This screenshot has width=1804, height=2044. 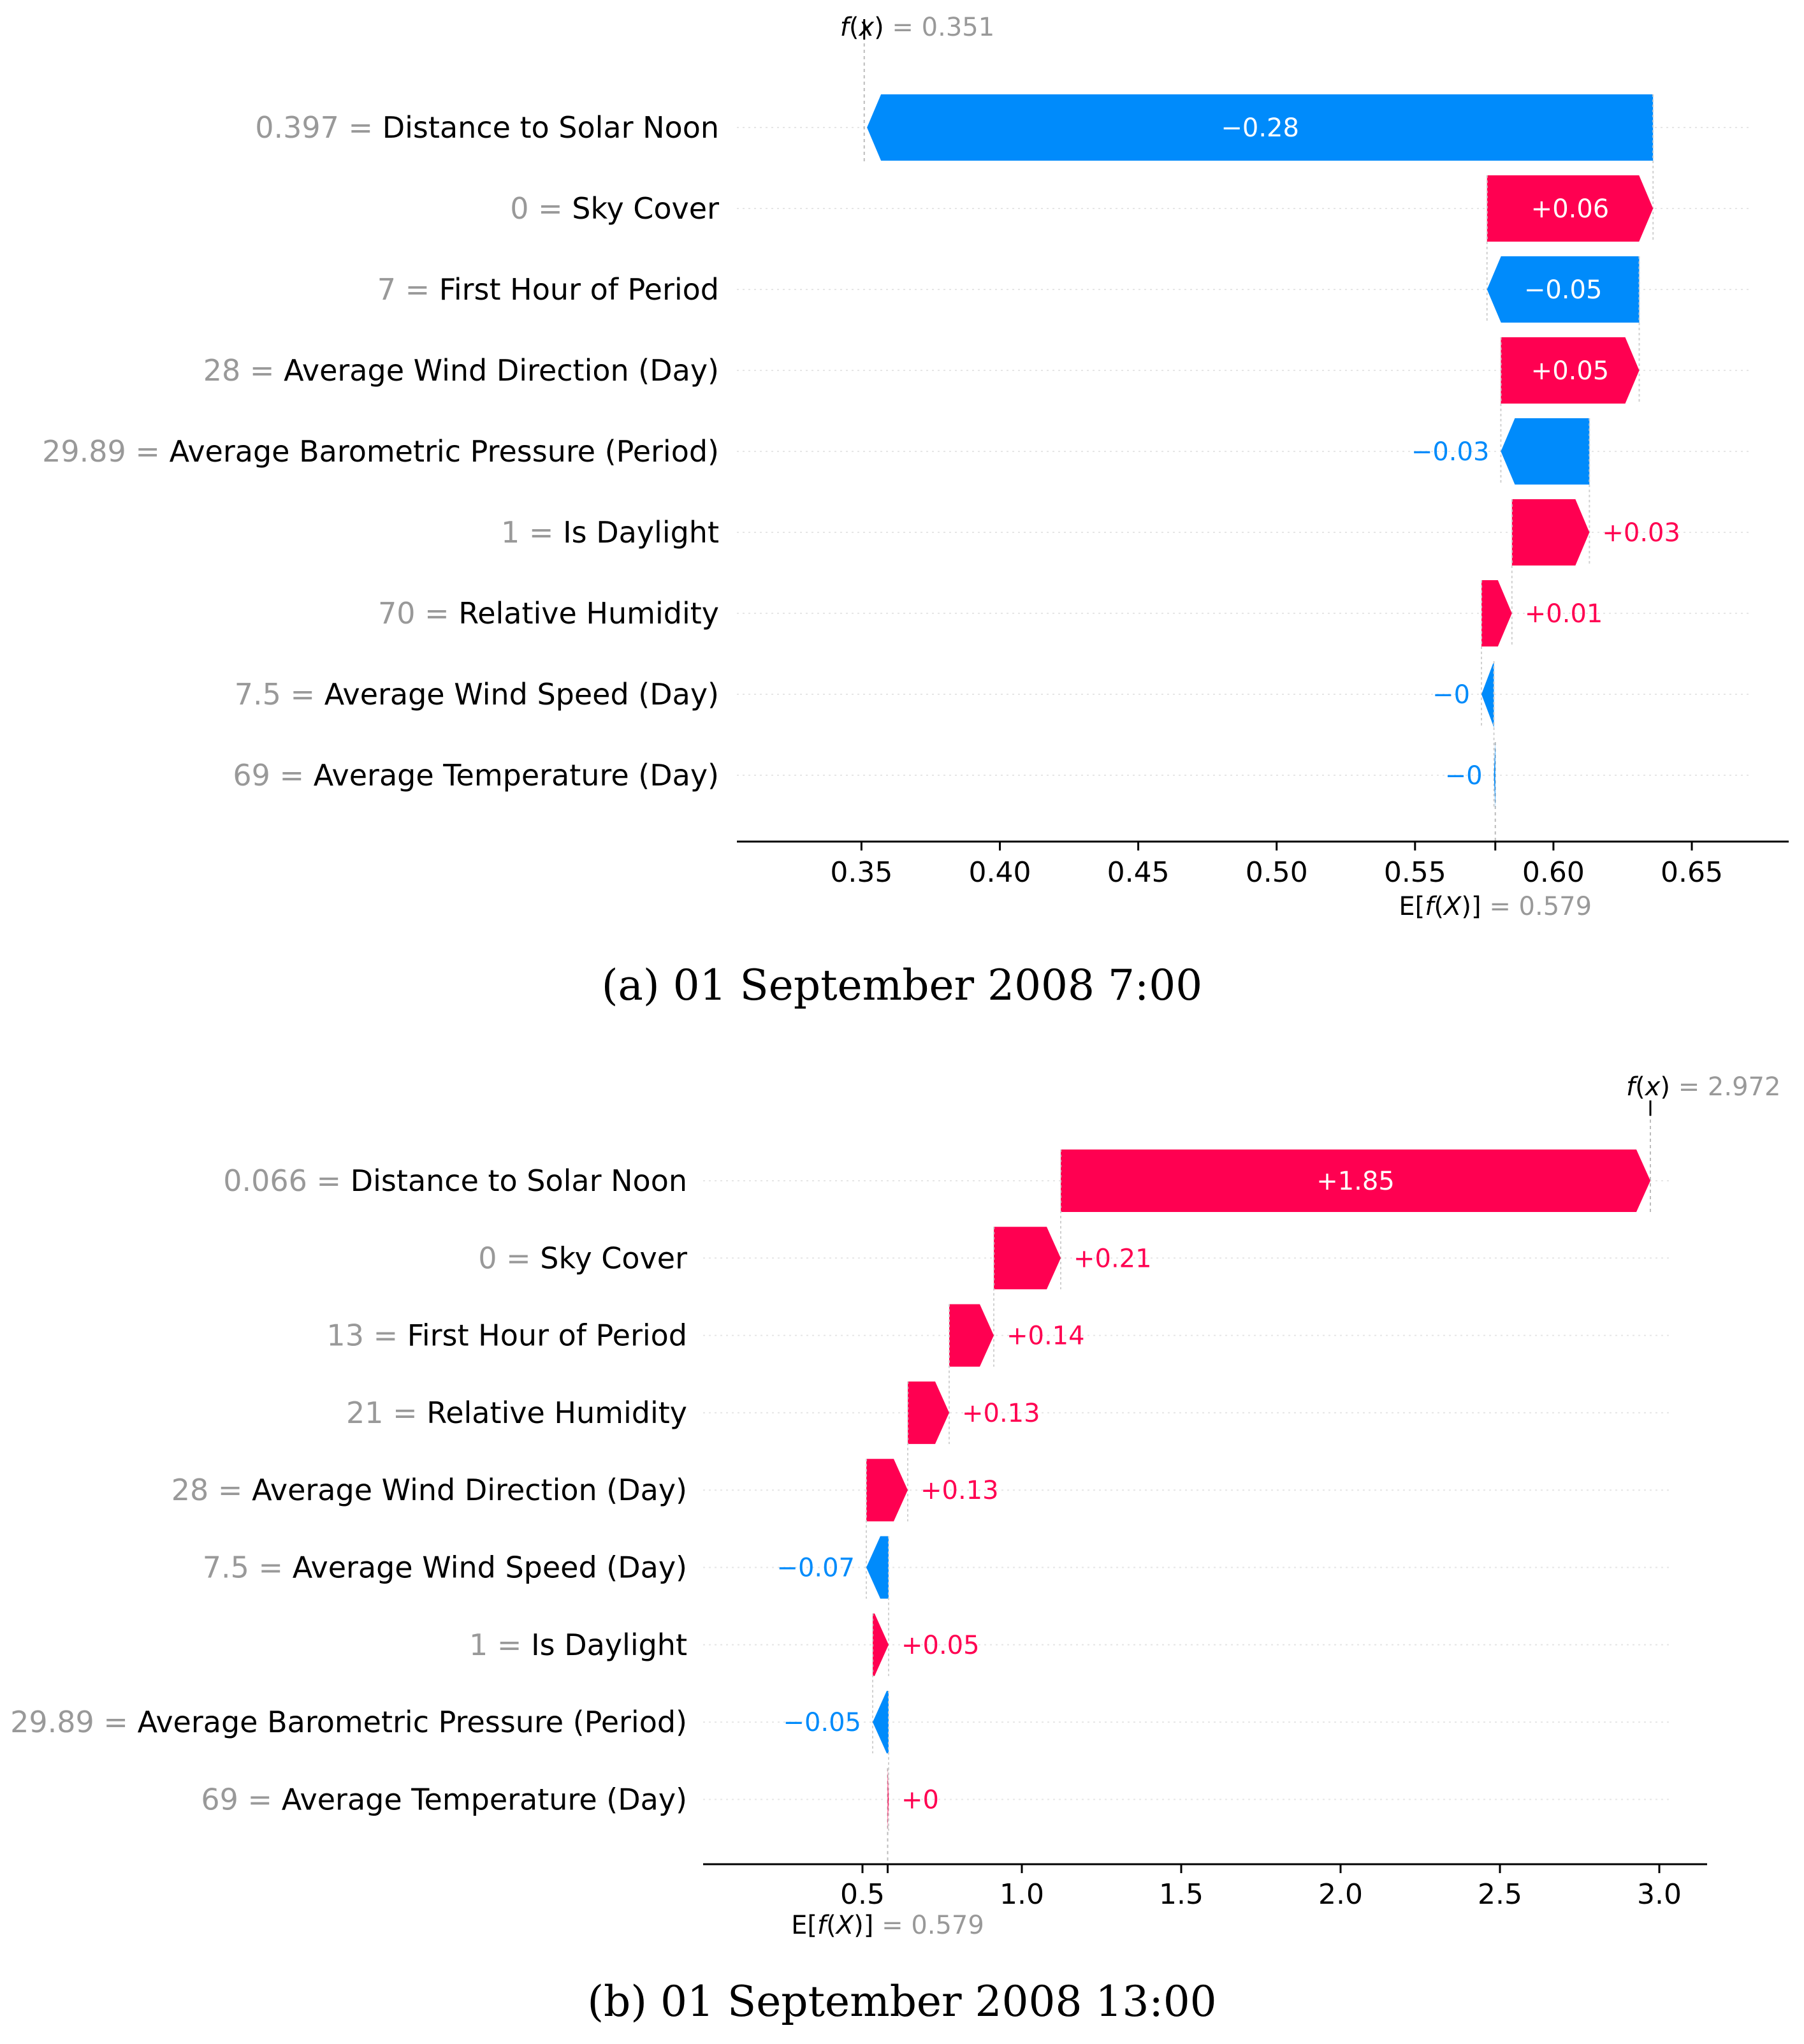 I want to click on bar-value-label: −0.07, so click(x=816, y=1569).